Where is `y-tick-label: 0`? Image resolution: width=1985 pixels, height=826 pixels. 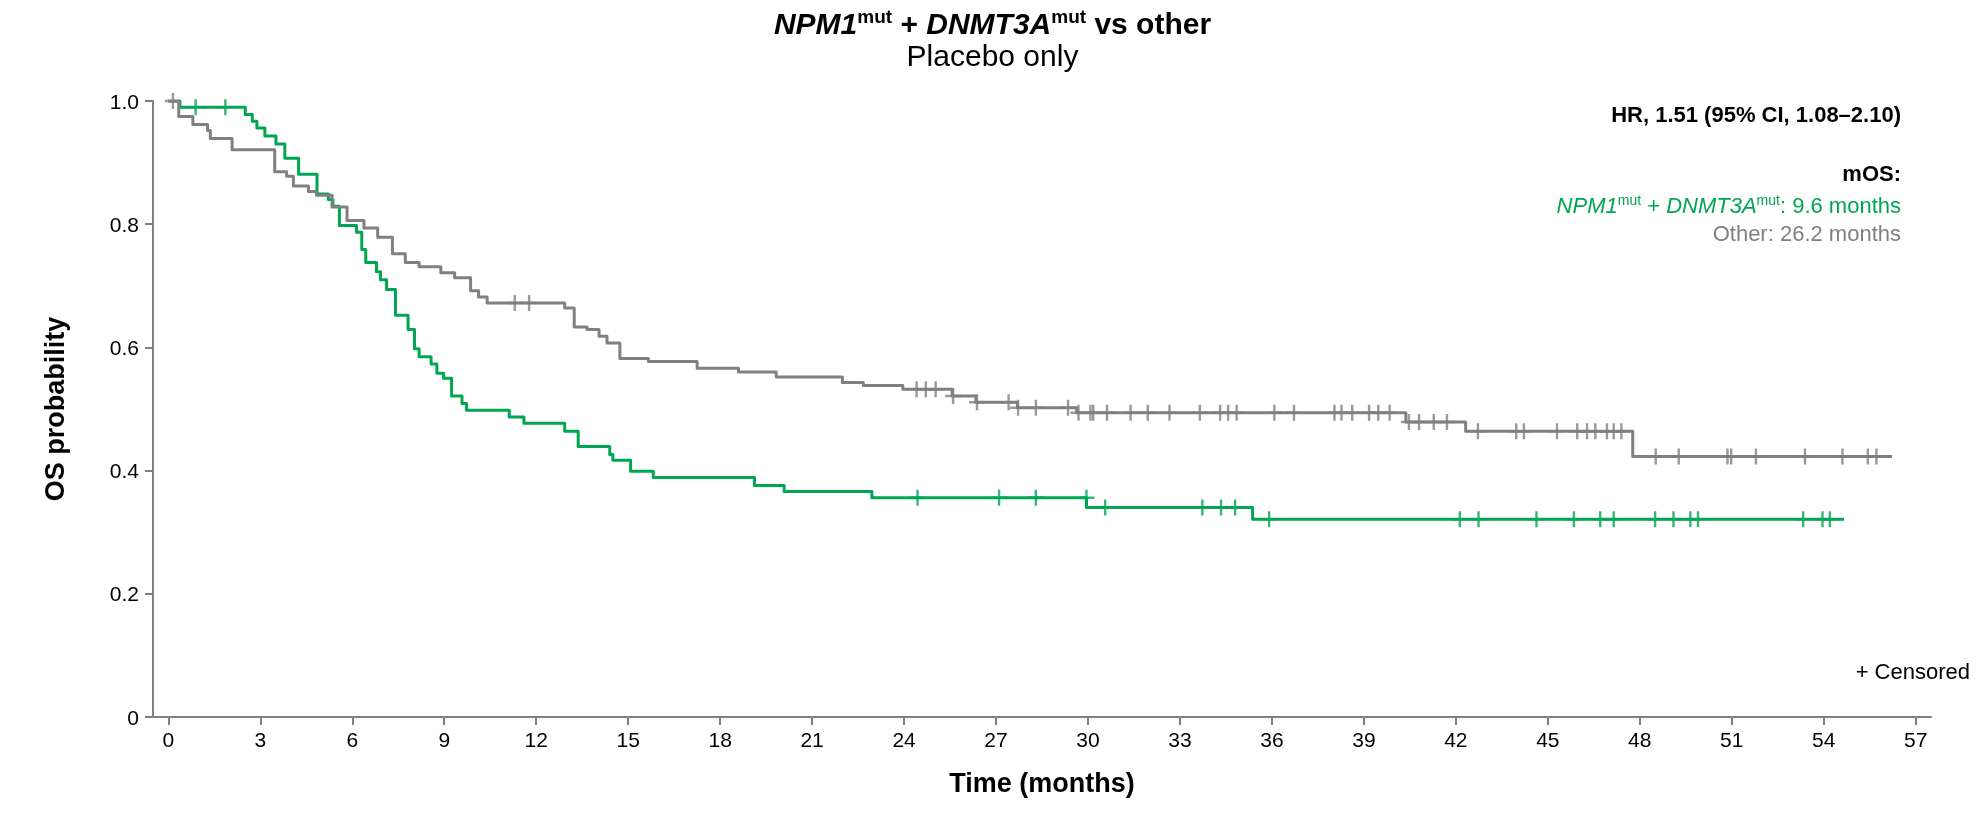 y-tick-label: 0 is located at coordinates (133, 717).